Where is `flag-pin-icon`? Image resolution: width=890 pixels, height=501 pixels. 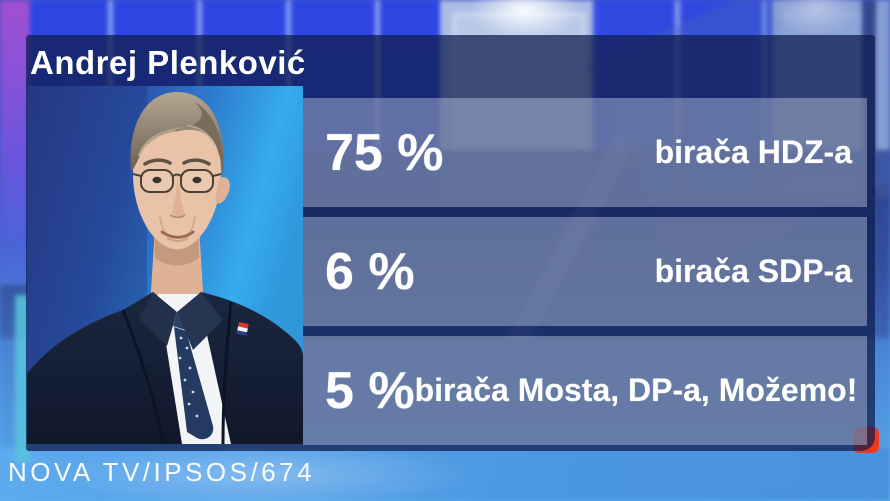
flag-pin-icon is located at coordinates (242, 329).